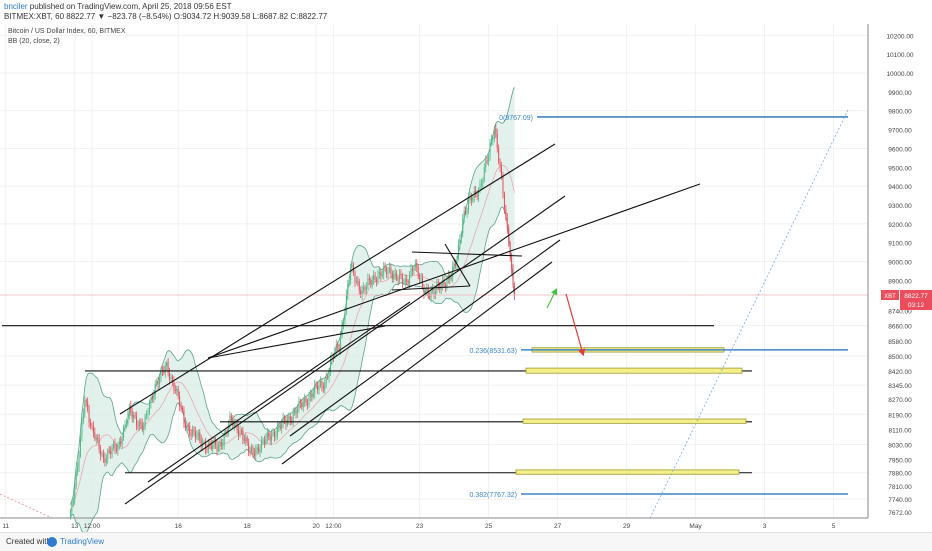 This screenshot has height=551, width=932. What do you see at coordinates (248, 526) in the screenshot?
I see `time-tick-label: 18` at bounding box center [248, 526].